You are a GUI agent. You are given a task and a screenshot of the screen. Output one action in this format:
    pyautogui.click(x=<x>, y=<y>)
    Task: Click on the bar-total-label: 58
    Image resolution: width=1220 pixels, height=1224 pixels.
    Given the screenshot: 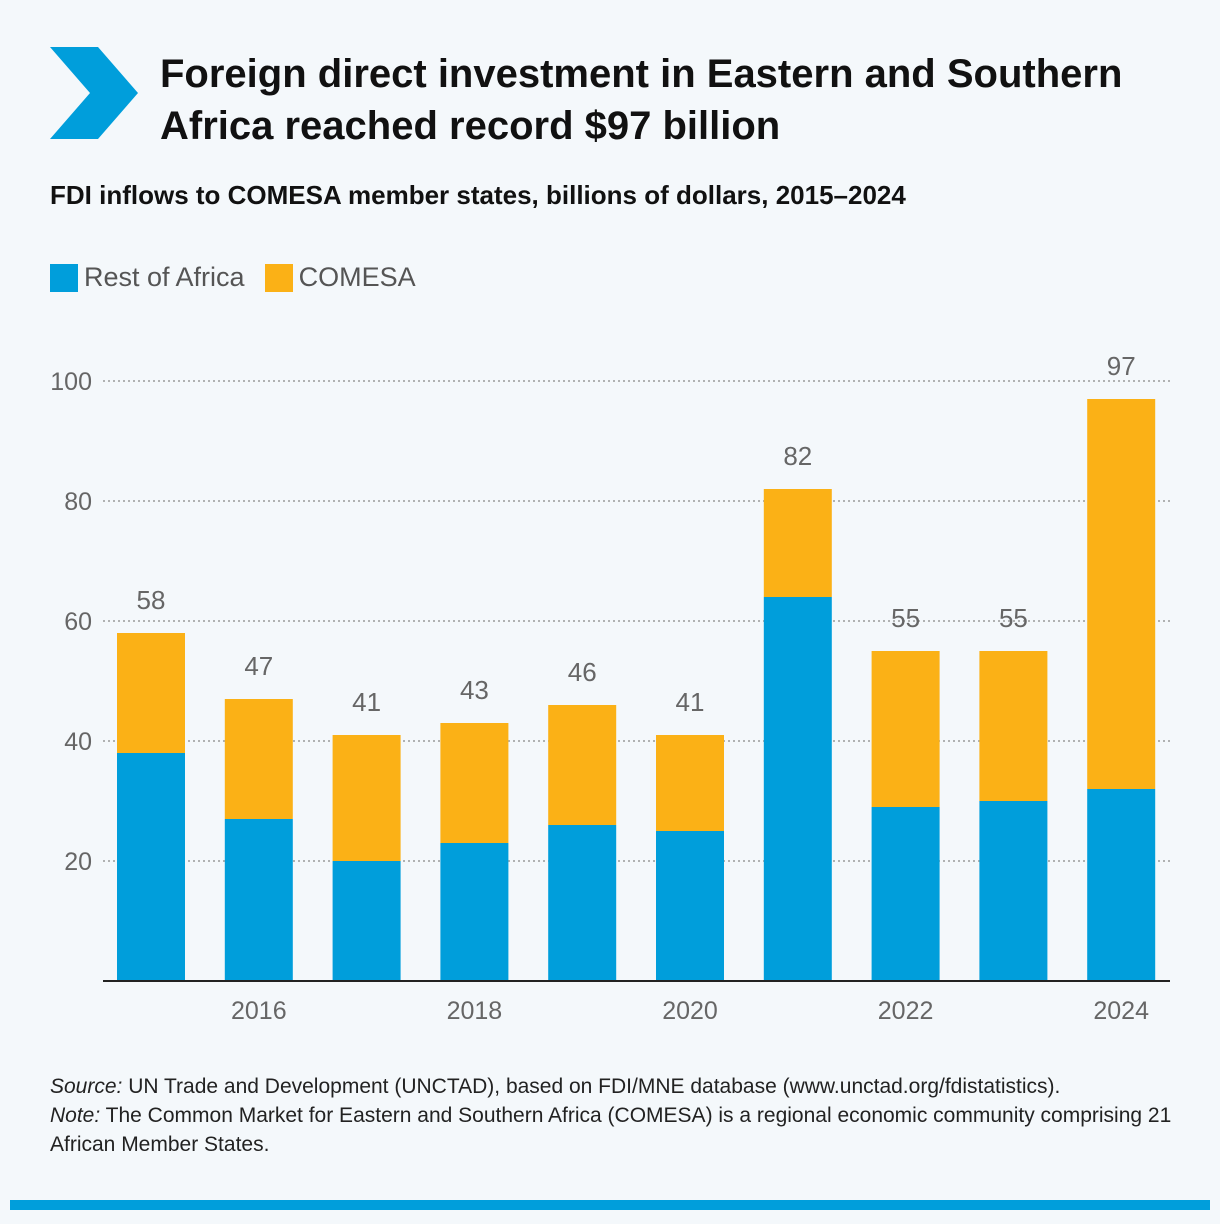 What is the action you would take?
    pyautogui.click(x=151, y=600)
    